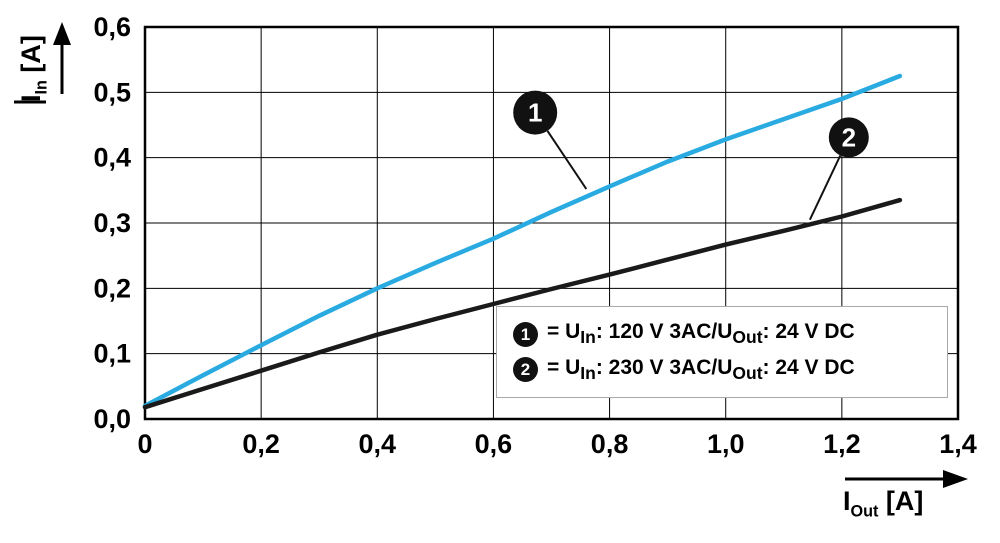 The width and height of the screenshot is (1000, 543). I want to click on svg-text: 0,8, so click(610, 444).